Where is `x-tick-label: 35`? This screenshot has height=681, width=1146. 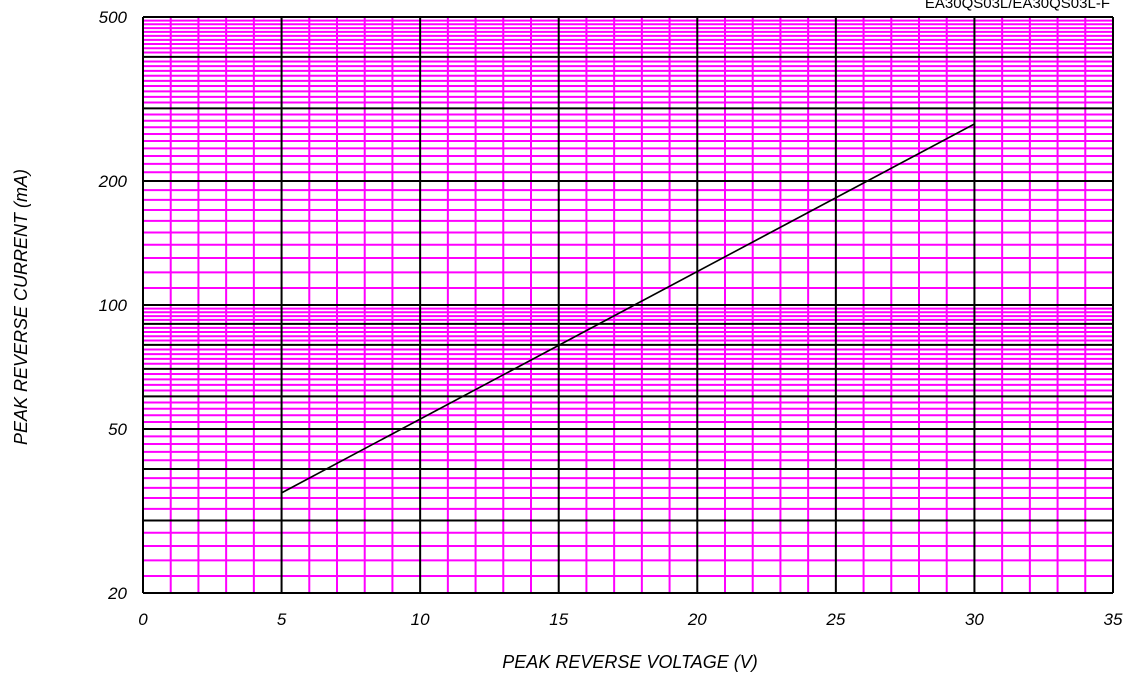
x-tick-label: 35 is located at coordinates (1113, 619).